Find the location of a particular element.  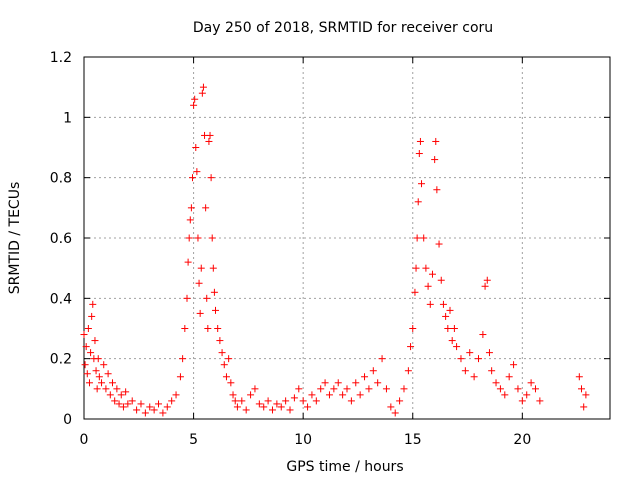

y-axis-label: SRMTID / TECUs is located at coordinates (15, 238).